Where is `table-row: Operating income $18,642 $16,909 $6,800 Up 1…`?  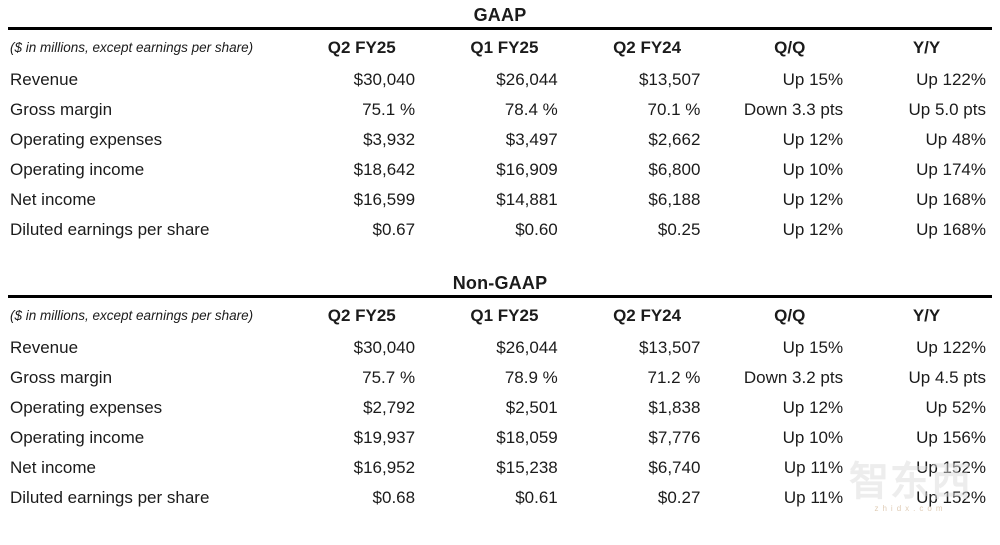 table-row: Operating income $18,642 $16,909 $6,800 Up 1… is located at coordinates (500, 170).